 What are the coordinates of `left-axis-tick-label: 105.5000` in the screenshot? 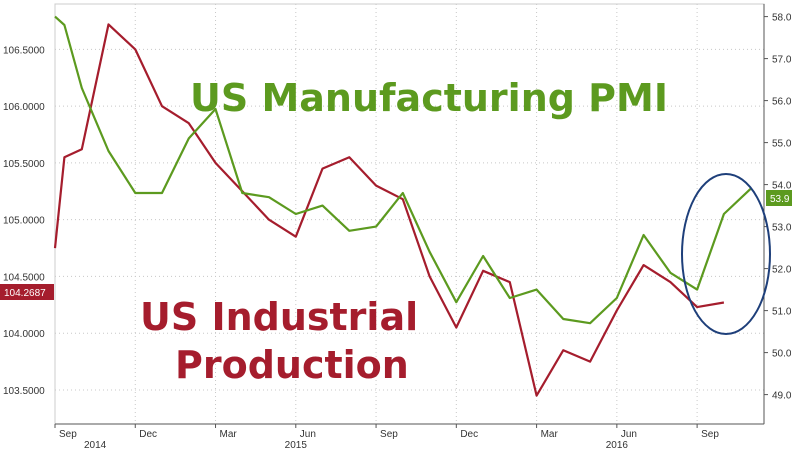 It's located at (24, 164).